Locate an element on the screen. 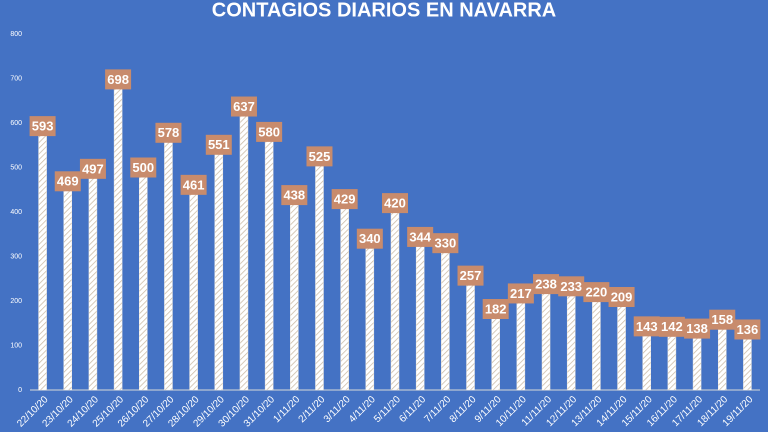  data-label: 637 is located at coordinates (244, 106).